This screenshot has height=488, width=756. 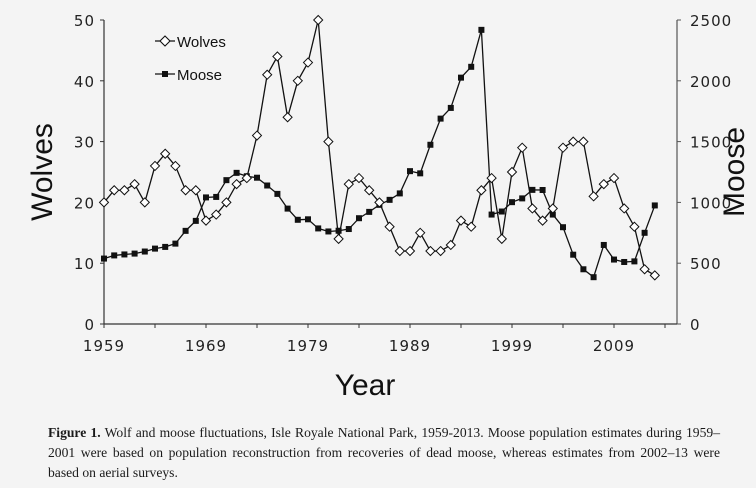 I want to click on legend-wolves-label: Wolves, so click(x=201, y=42).